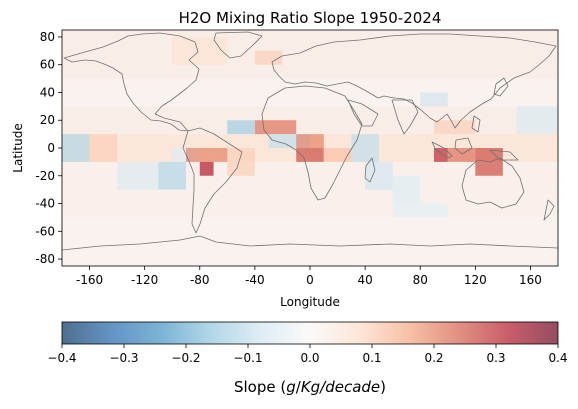 The height and width of the screenshot is (409, 578). Describe the element at coordinates (495, 358) in the screenshot. I see `colorbar-tick-label: 0.3` at that location.